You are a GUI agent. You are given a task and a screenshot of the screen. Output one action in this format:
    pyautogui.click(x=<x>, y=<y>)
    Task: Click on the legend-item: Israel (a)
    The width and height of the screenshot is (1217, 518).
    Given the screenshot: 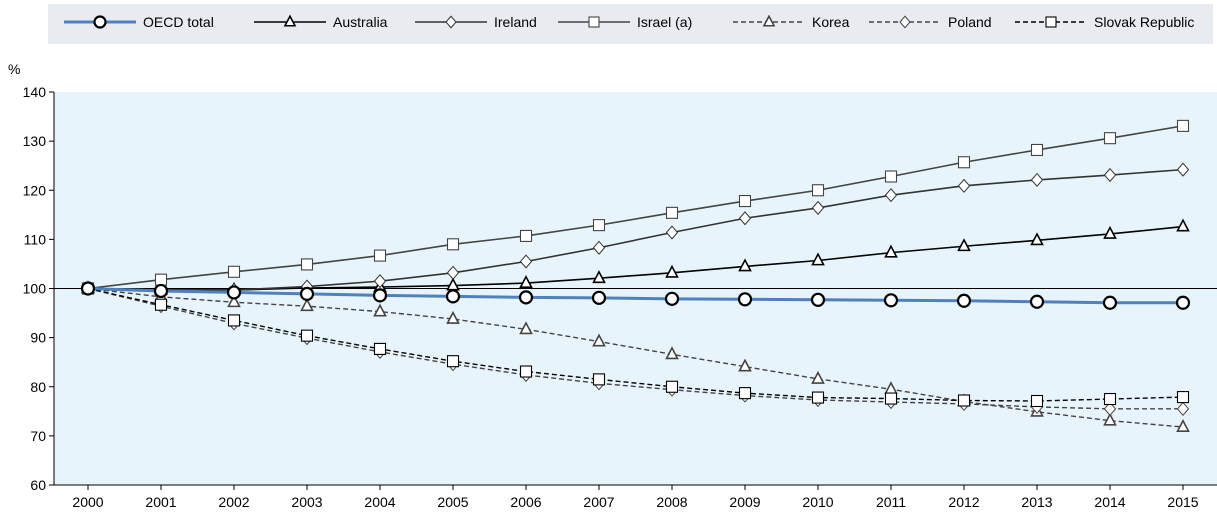 What is the action you would take?
    pyautogui.click(x=625, y=22)
    